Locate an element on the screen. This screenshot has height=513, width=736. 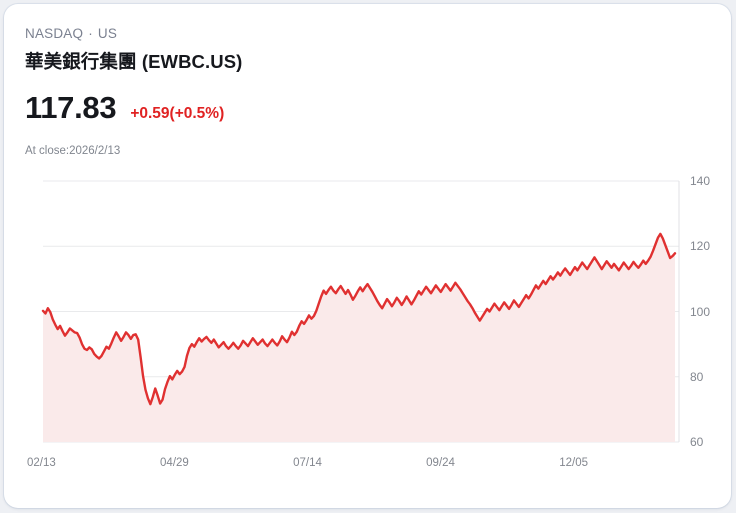
y-axis-tick-label: 120 is located at coordinates (700, 246).